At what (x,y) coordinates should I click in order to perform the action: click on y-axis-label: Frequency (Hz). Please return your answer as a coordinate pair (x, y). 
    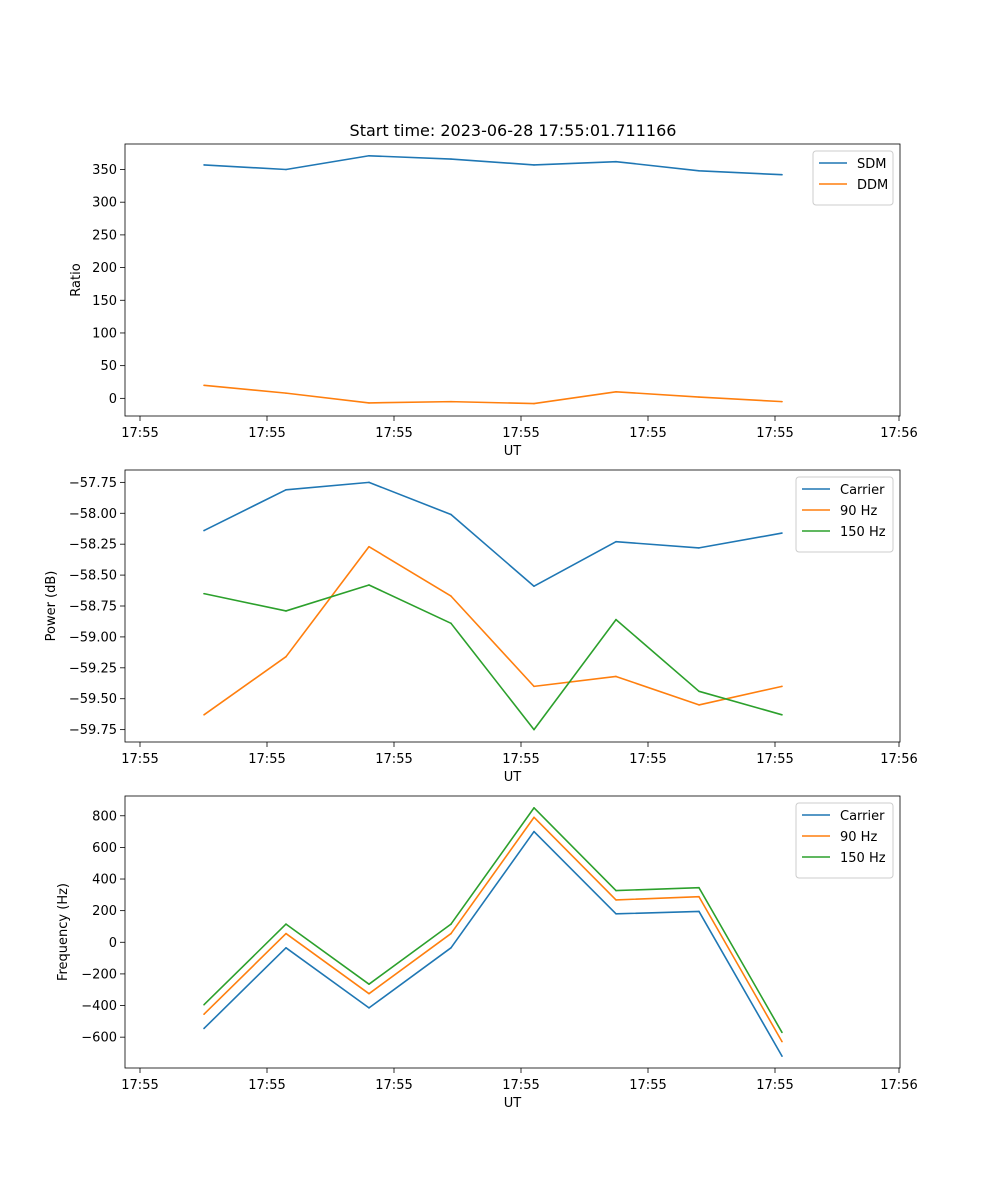
    Looking at the image, I should click on (63, 932).